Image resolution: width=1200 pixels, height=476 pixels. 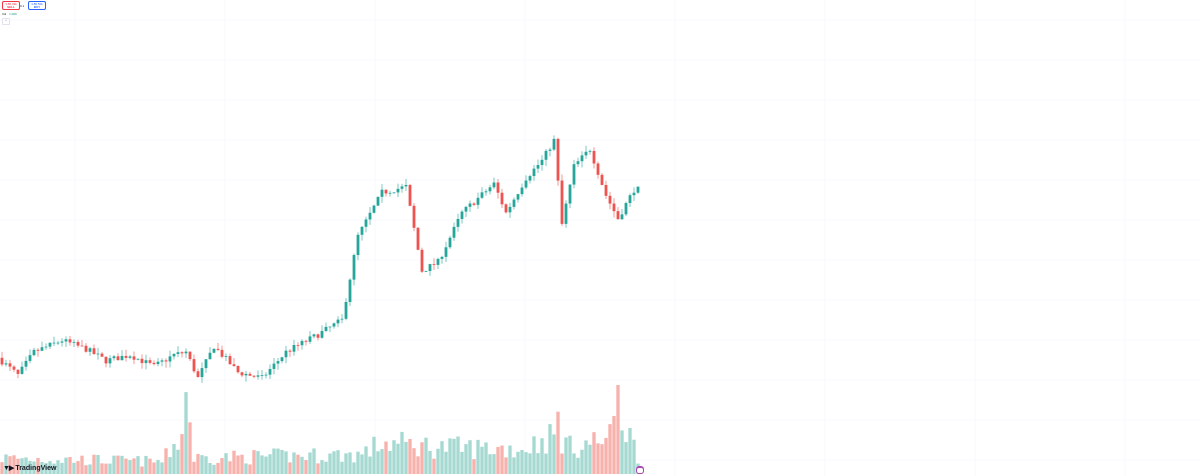 I want to click on spread-value: 0.1, so click(x=22, y=6).